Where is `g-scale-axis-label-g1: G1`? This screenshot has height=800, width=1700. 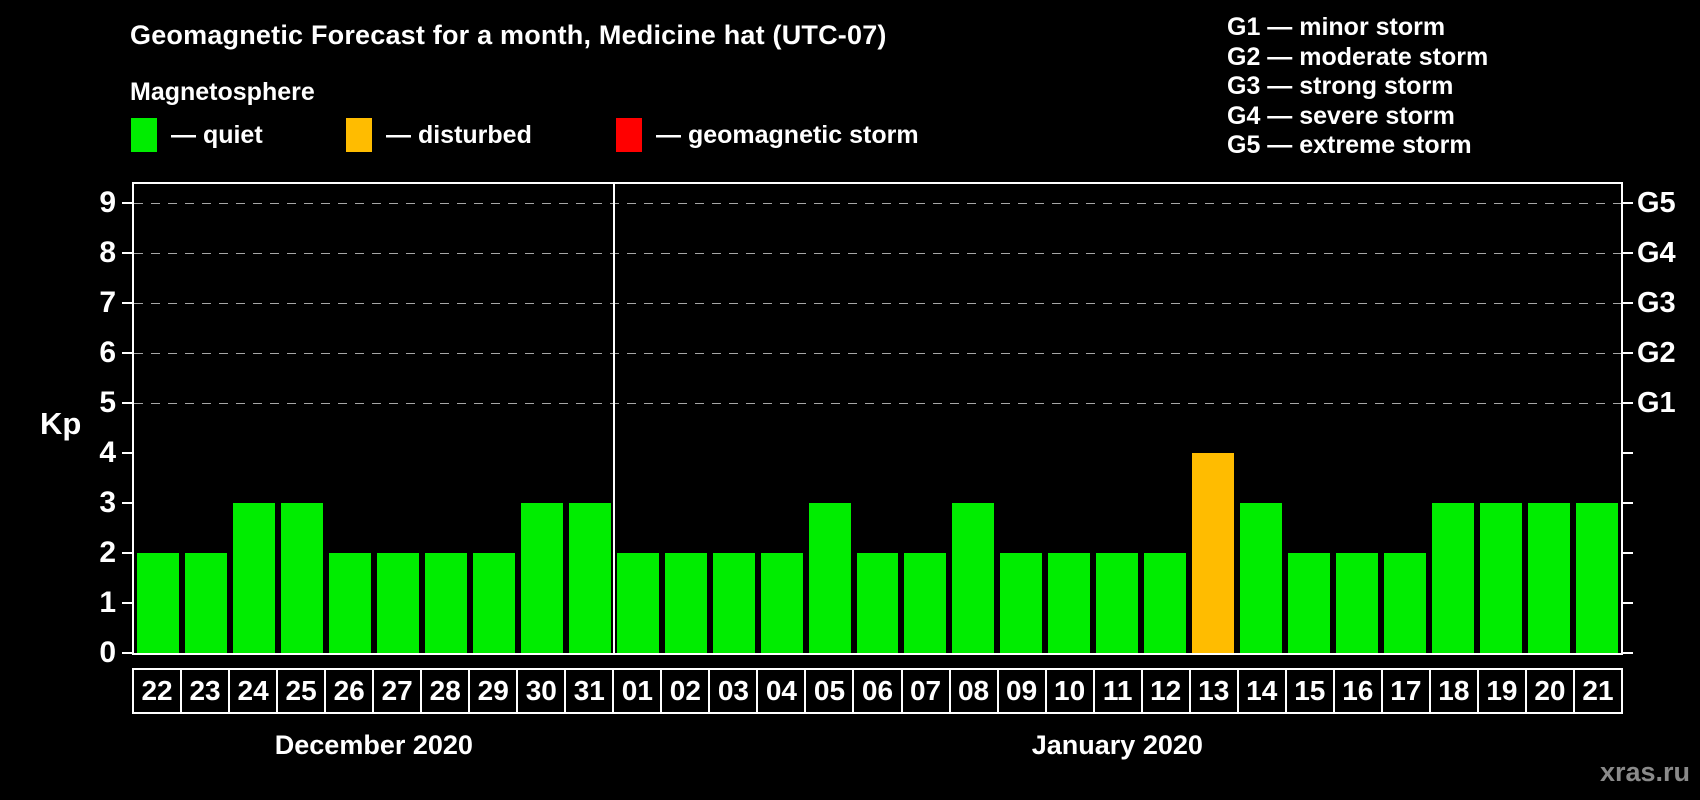 g-scale-axis-label-g1: G1 is located at coordinates (1656, 403).